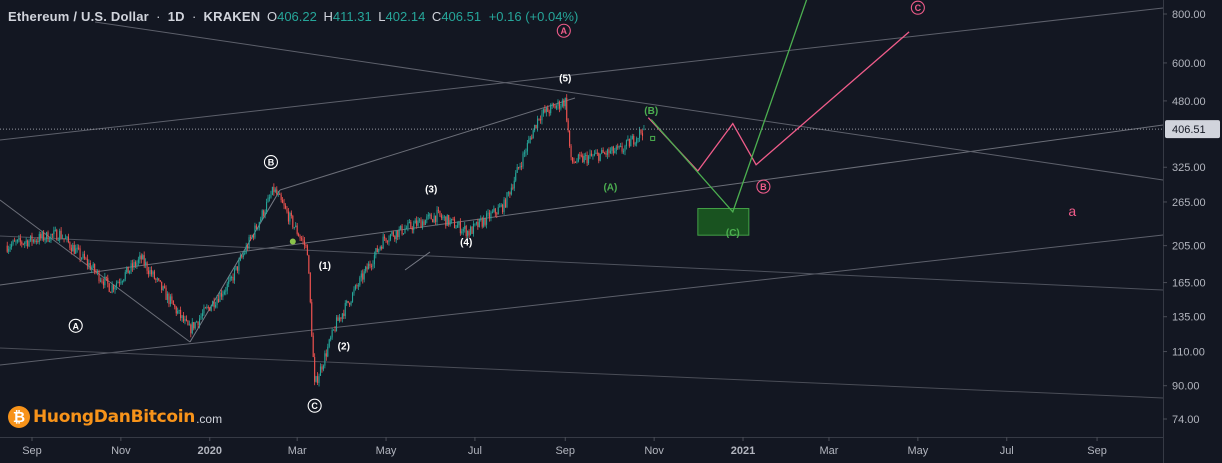  I want to click on price-tick-label: 90.00, so click(1186, 387).